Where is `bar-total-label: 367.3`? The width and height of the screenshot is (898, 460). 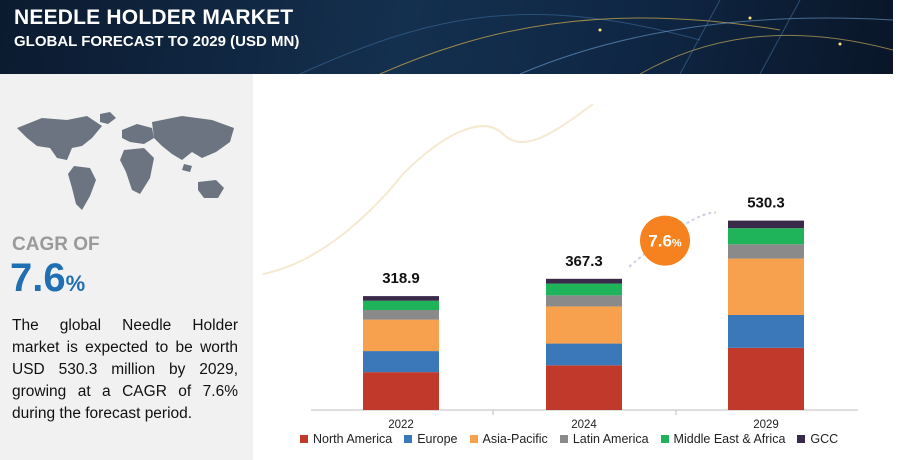 bar-total-label: 367.3 is located at coordinates (584, 261).